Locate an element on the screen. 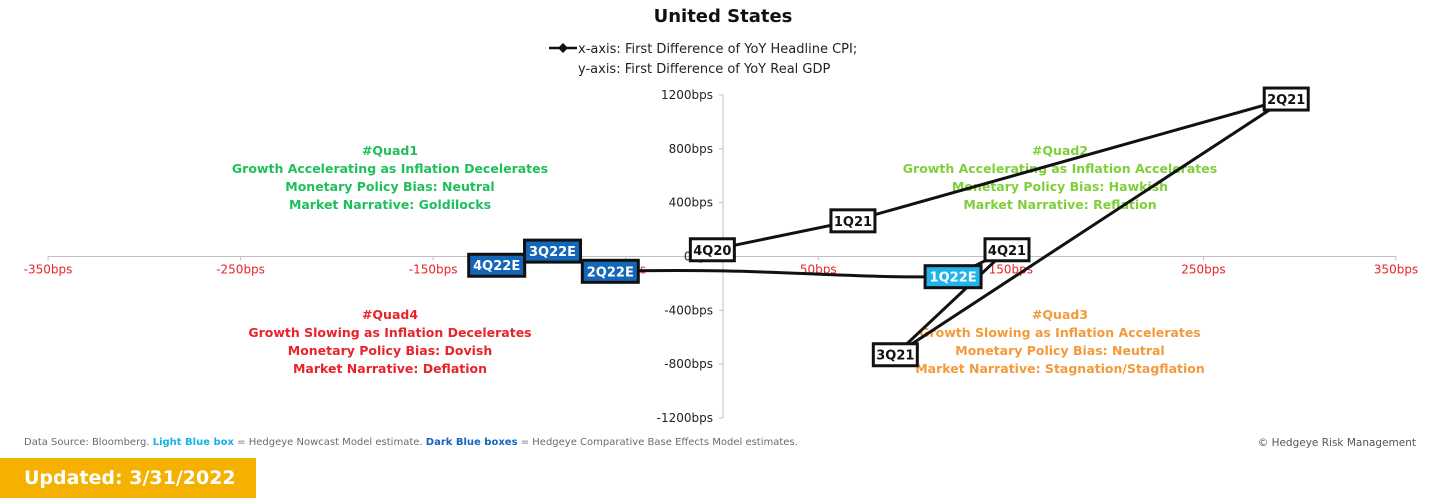 The width and height of the screenshot is (1430, 501). point-1q22e: 1Q22E is located at coordinates (953, 277).